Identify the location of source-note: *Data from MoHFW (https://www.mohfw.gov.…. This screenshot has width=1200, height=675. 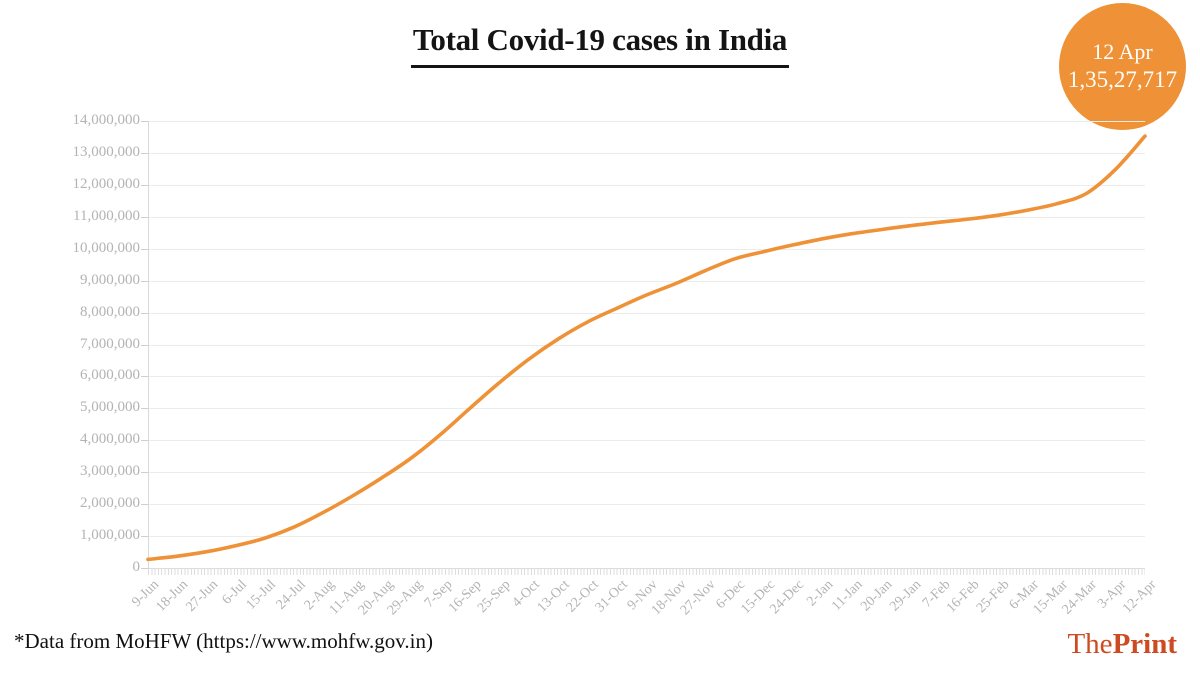
(223, 641).